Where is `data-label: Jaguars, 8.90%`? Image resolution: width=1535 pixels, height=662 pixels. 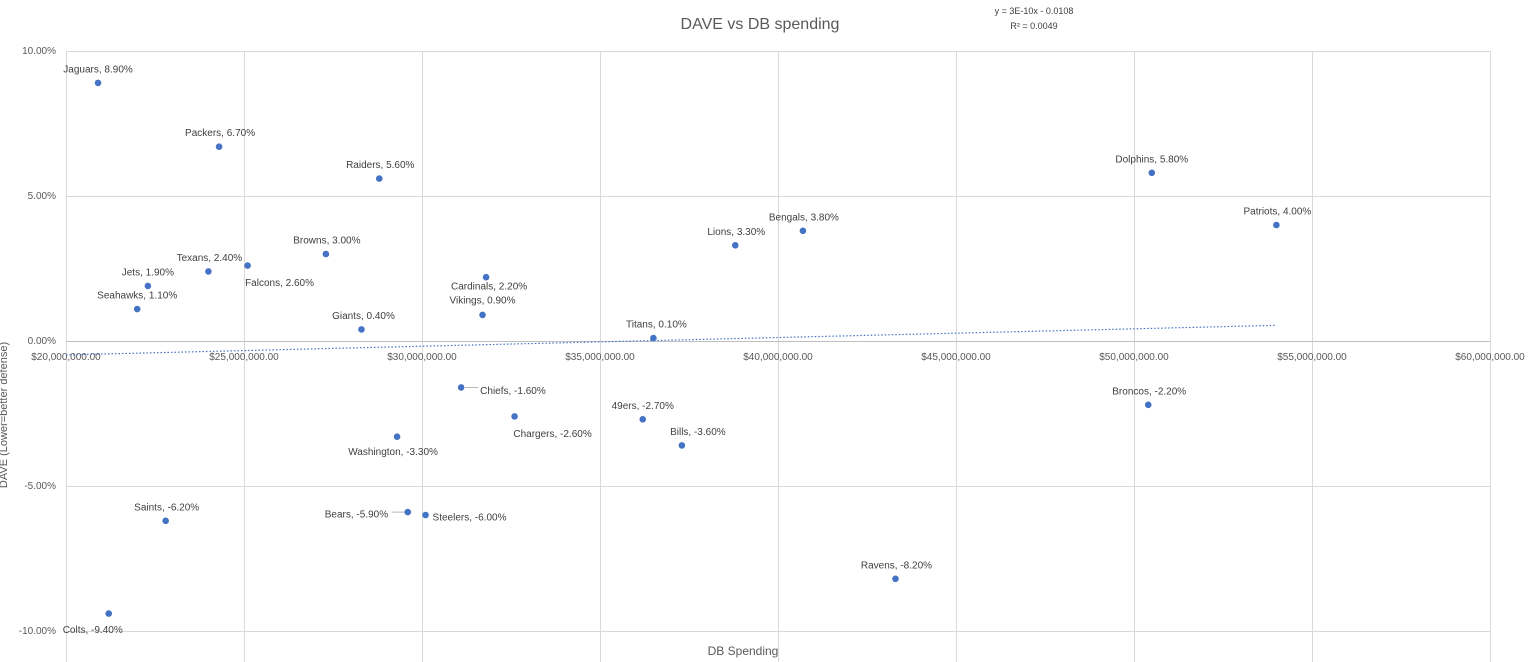
data-label: Jaguars, 8.90% is located at coordinates (98, 69).